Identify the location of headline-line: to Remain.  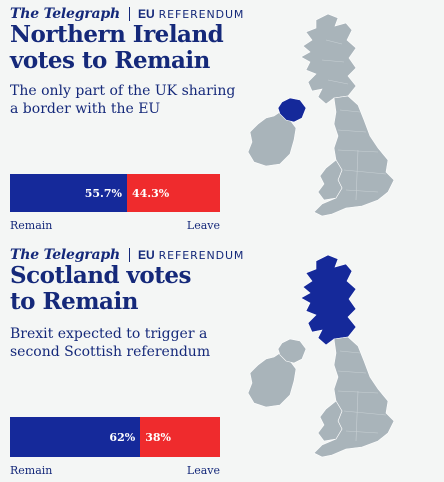
(74, 301).